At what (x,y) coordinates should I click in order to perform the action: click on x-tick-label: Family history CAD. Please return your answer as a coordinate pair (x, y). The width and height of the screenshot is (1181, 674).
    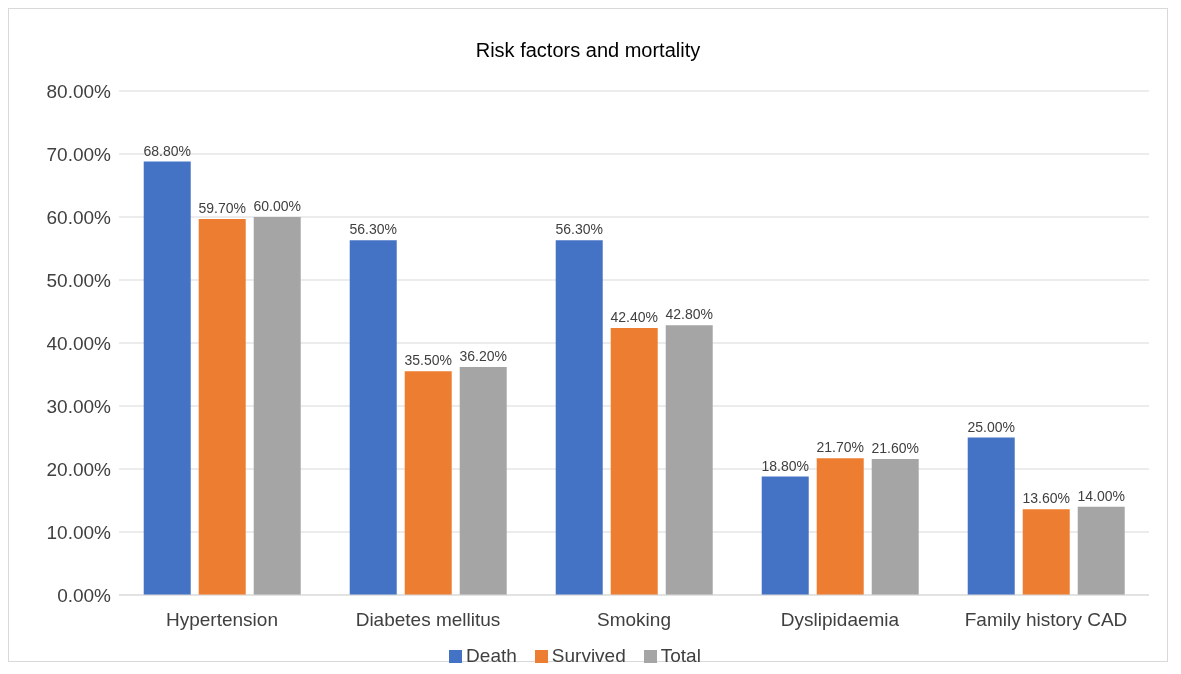
    Looking at the image, I should click on (1046, 620).